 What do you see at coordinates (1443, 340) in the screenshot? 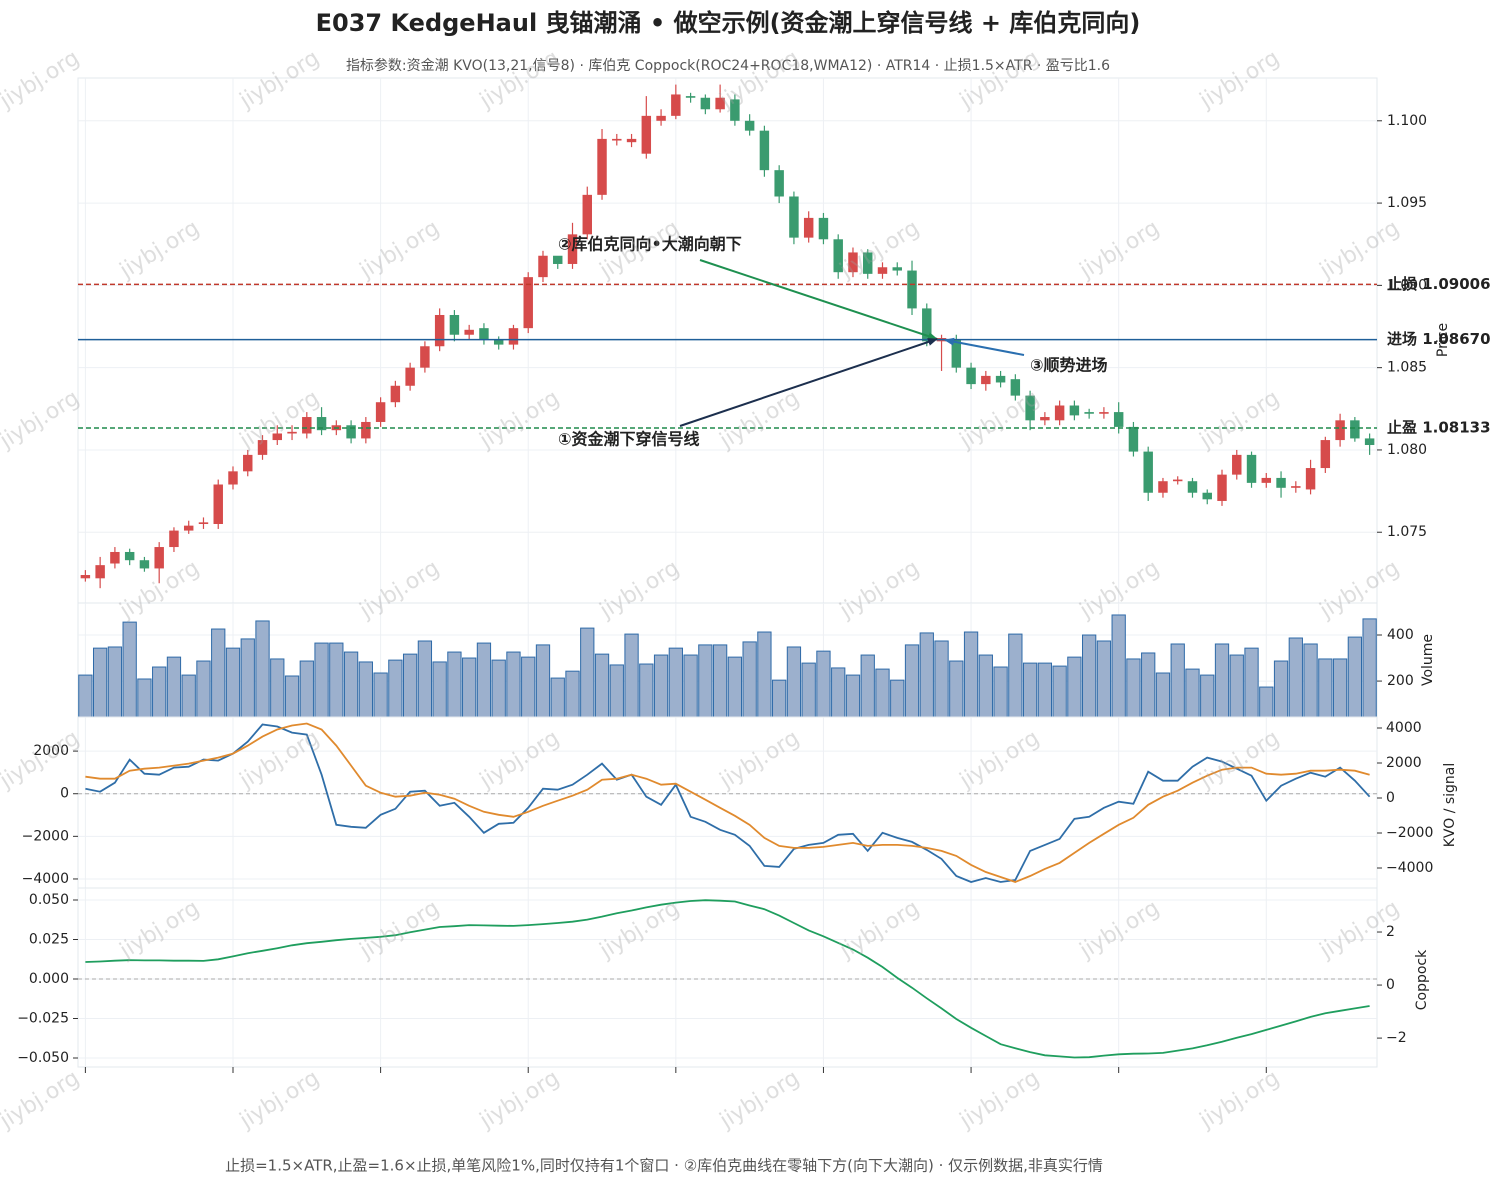
I see `y-axis-label: Price` at bounding box center [1443, 340].